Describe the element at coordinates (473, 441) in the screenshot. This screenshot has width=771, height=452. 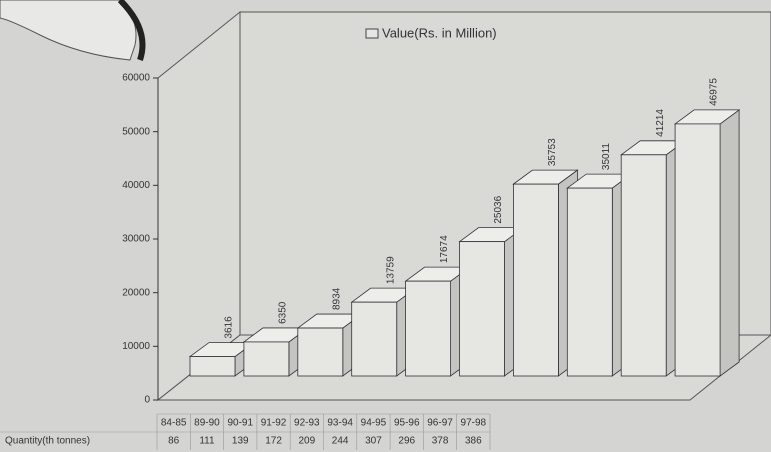
I see `table-value: 386` at that location.